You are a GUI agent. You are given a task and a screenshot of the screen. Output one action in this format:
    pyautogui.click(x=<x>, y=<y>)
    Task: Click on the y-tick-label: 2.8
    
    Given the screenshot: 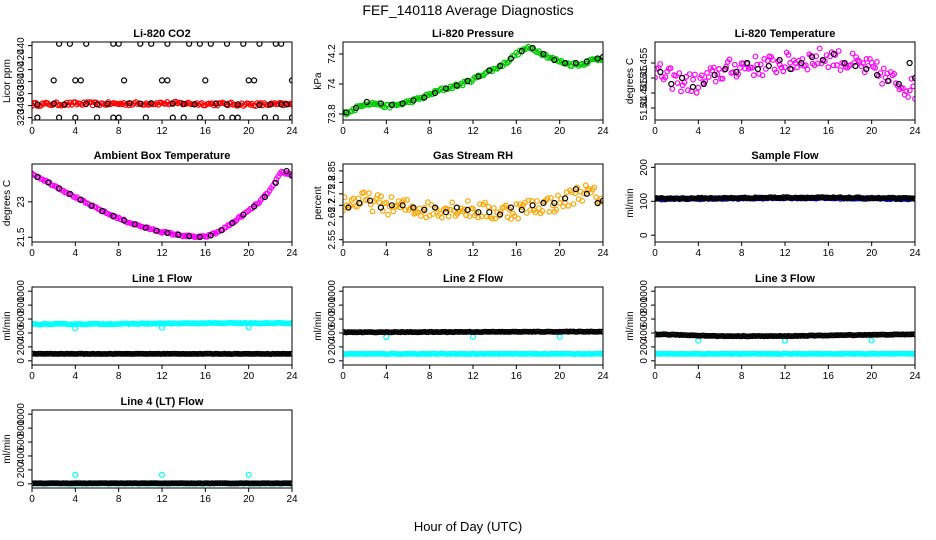 What is the action you would take?
    pyautogui.click(x=332, y=182)
    